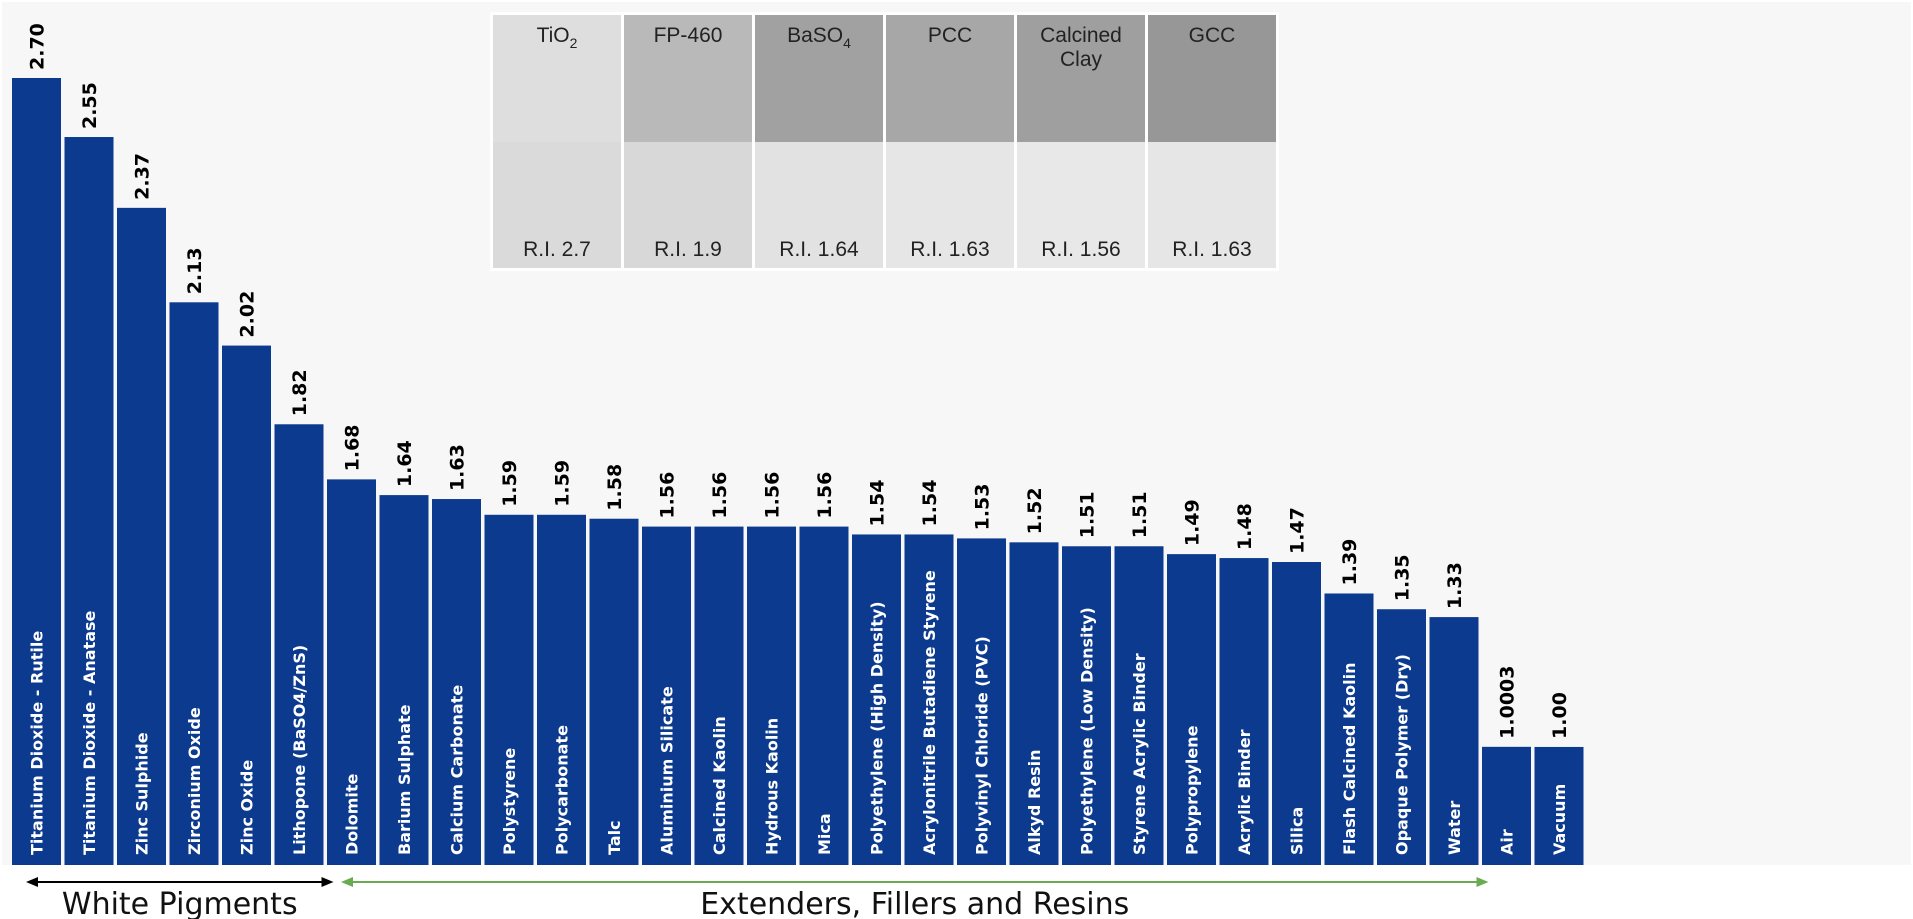  I want to click on bar-silica, so click(1296, 713).